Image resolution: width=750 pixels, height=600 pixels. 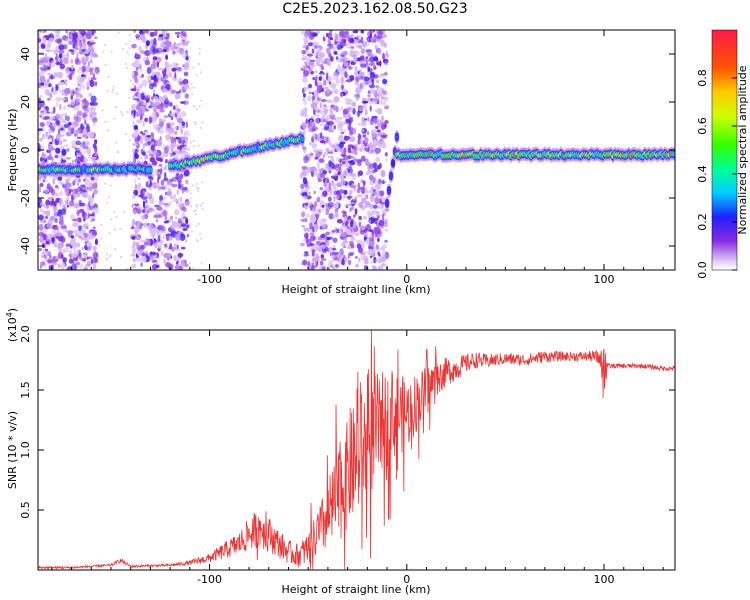 I want to click on carrier-core, so click(x=389, y=190).